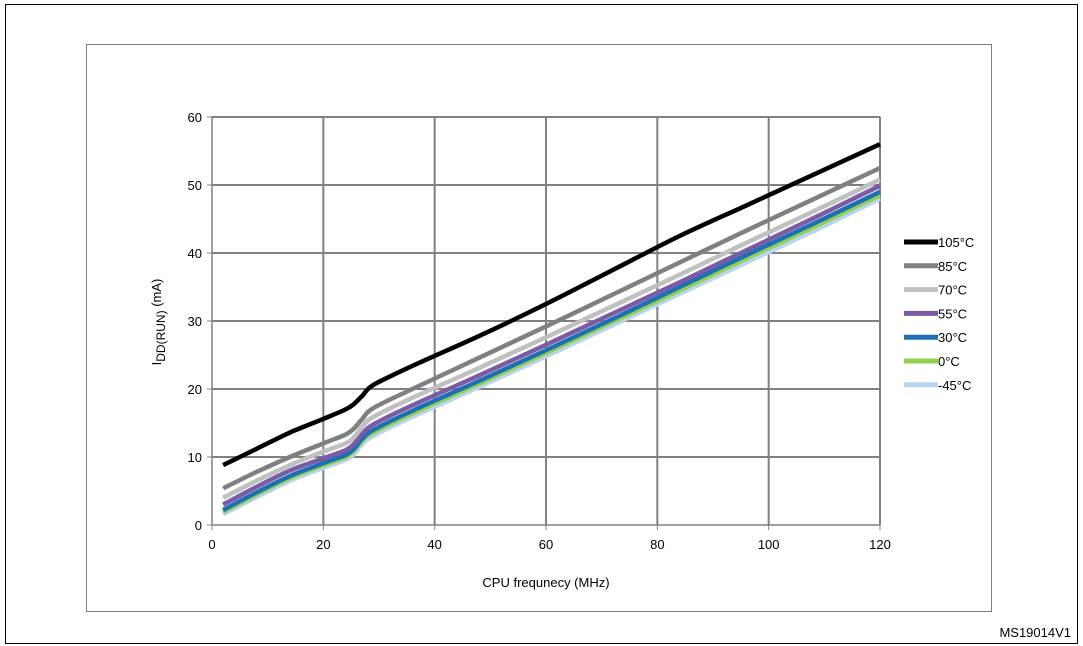 The height and width of the screenshot is (646, 1083). Describe the element at coordinates (1035, 632) in the screenshot. I see `reference-id: MS19014V1` at that location.